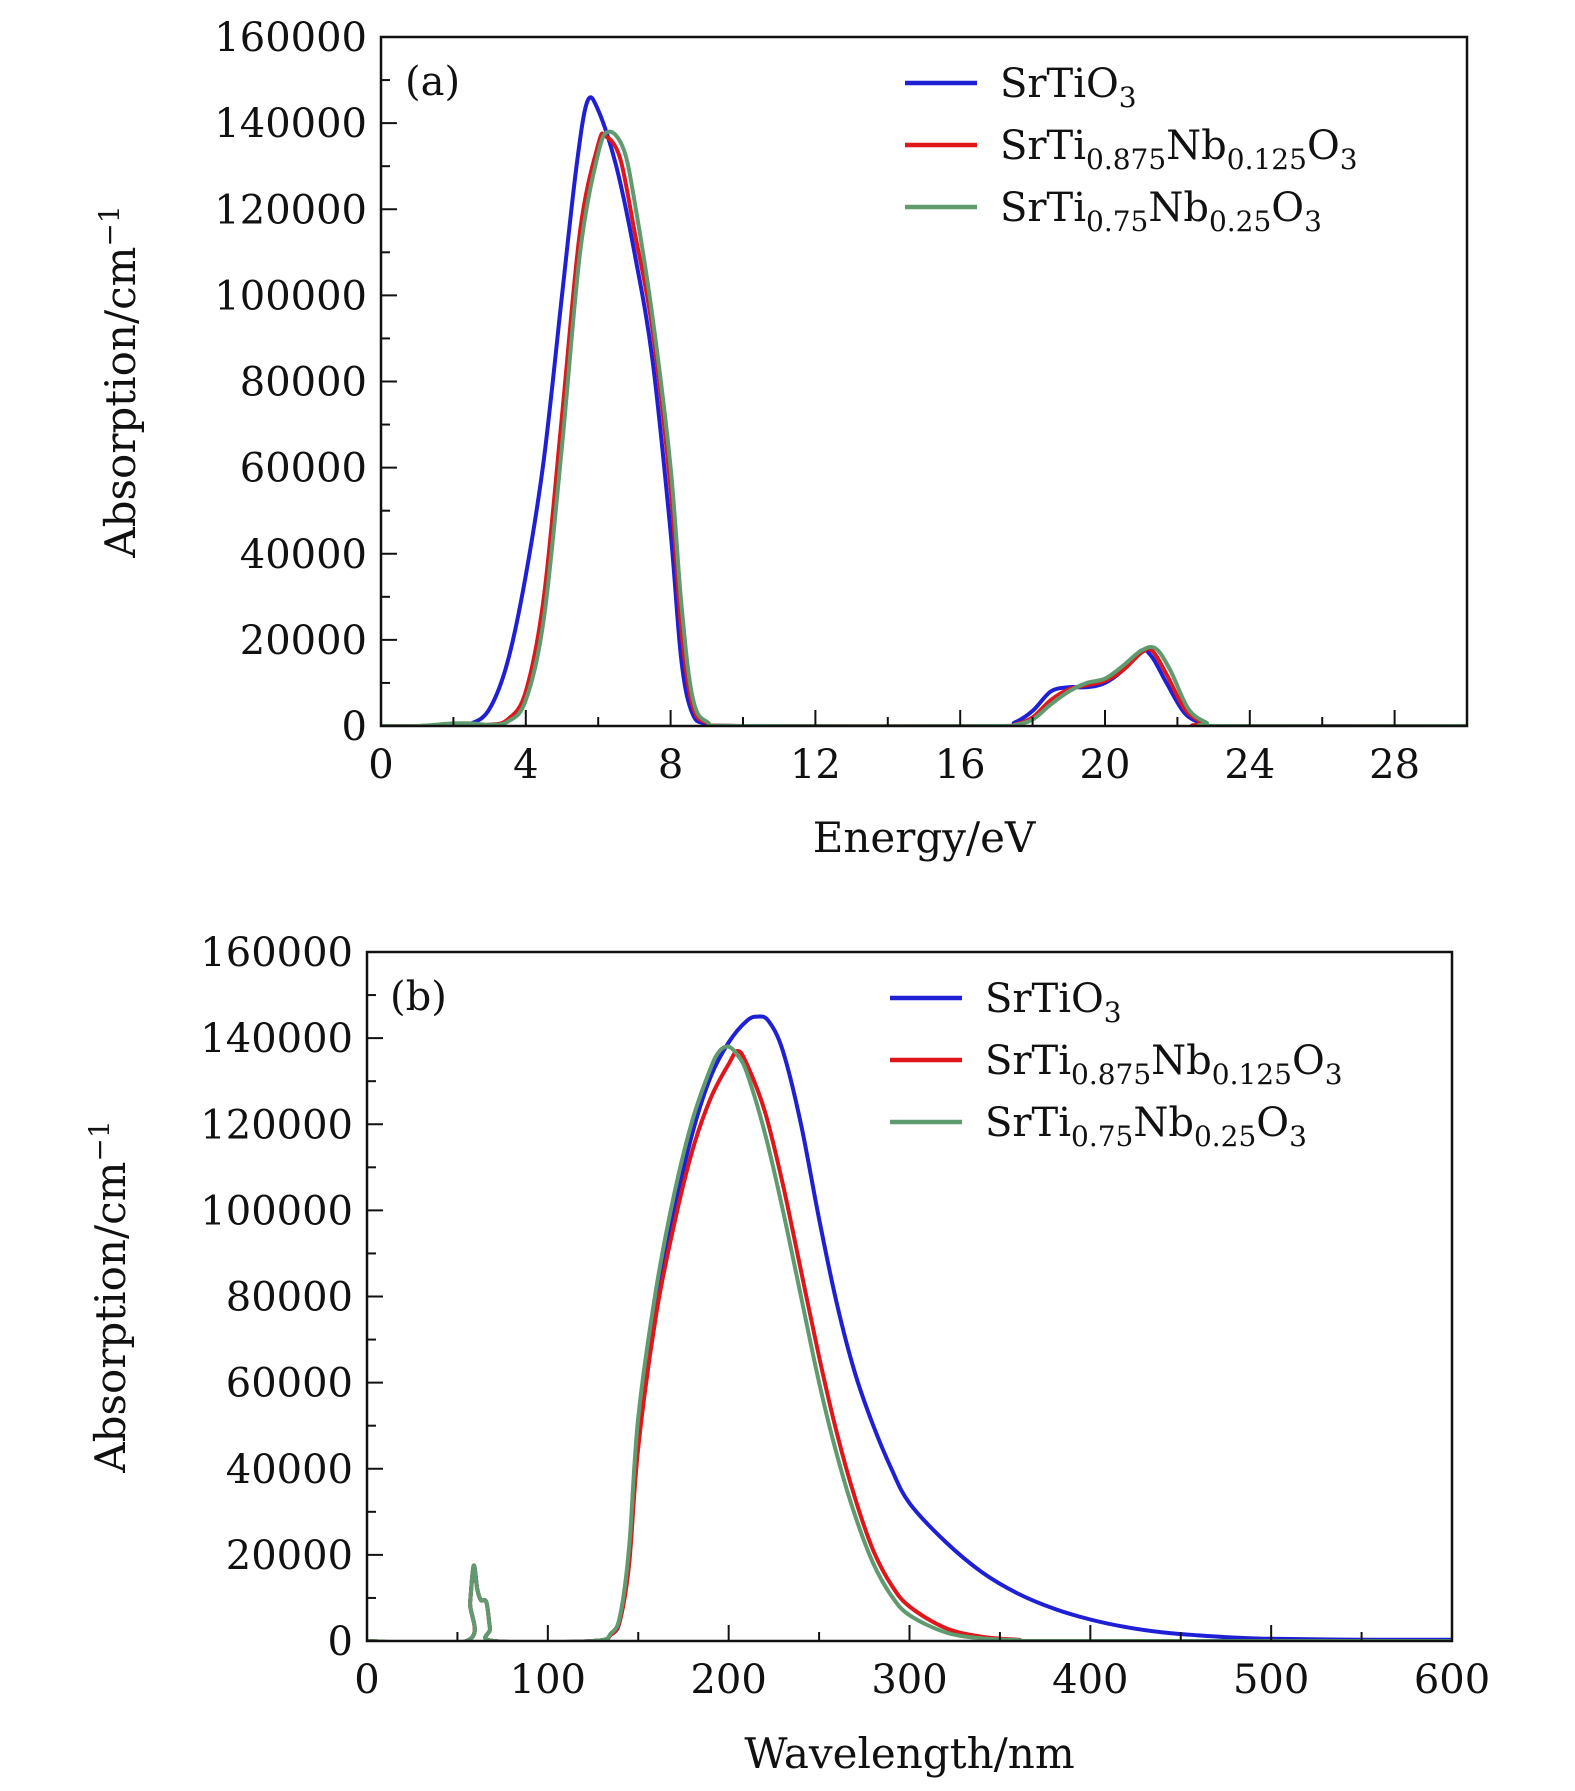 The height and width of the screenshot is (1791, 1575). Describe the element at coordinates (909, 1680) in the screenshot. I see `x-tick-label: 300` at that location.